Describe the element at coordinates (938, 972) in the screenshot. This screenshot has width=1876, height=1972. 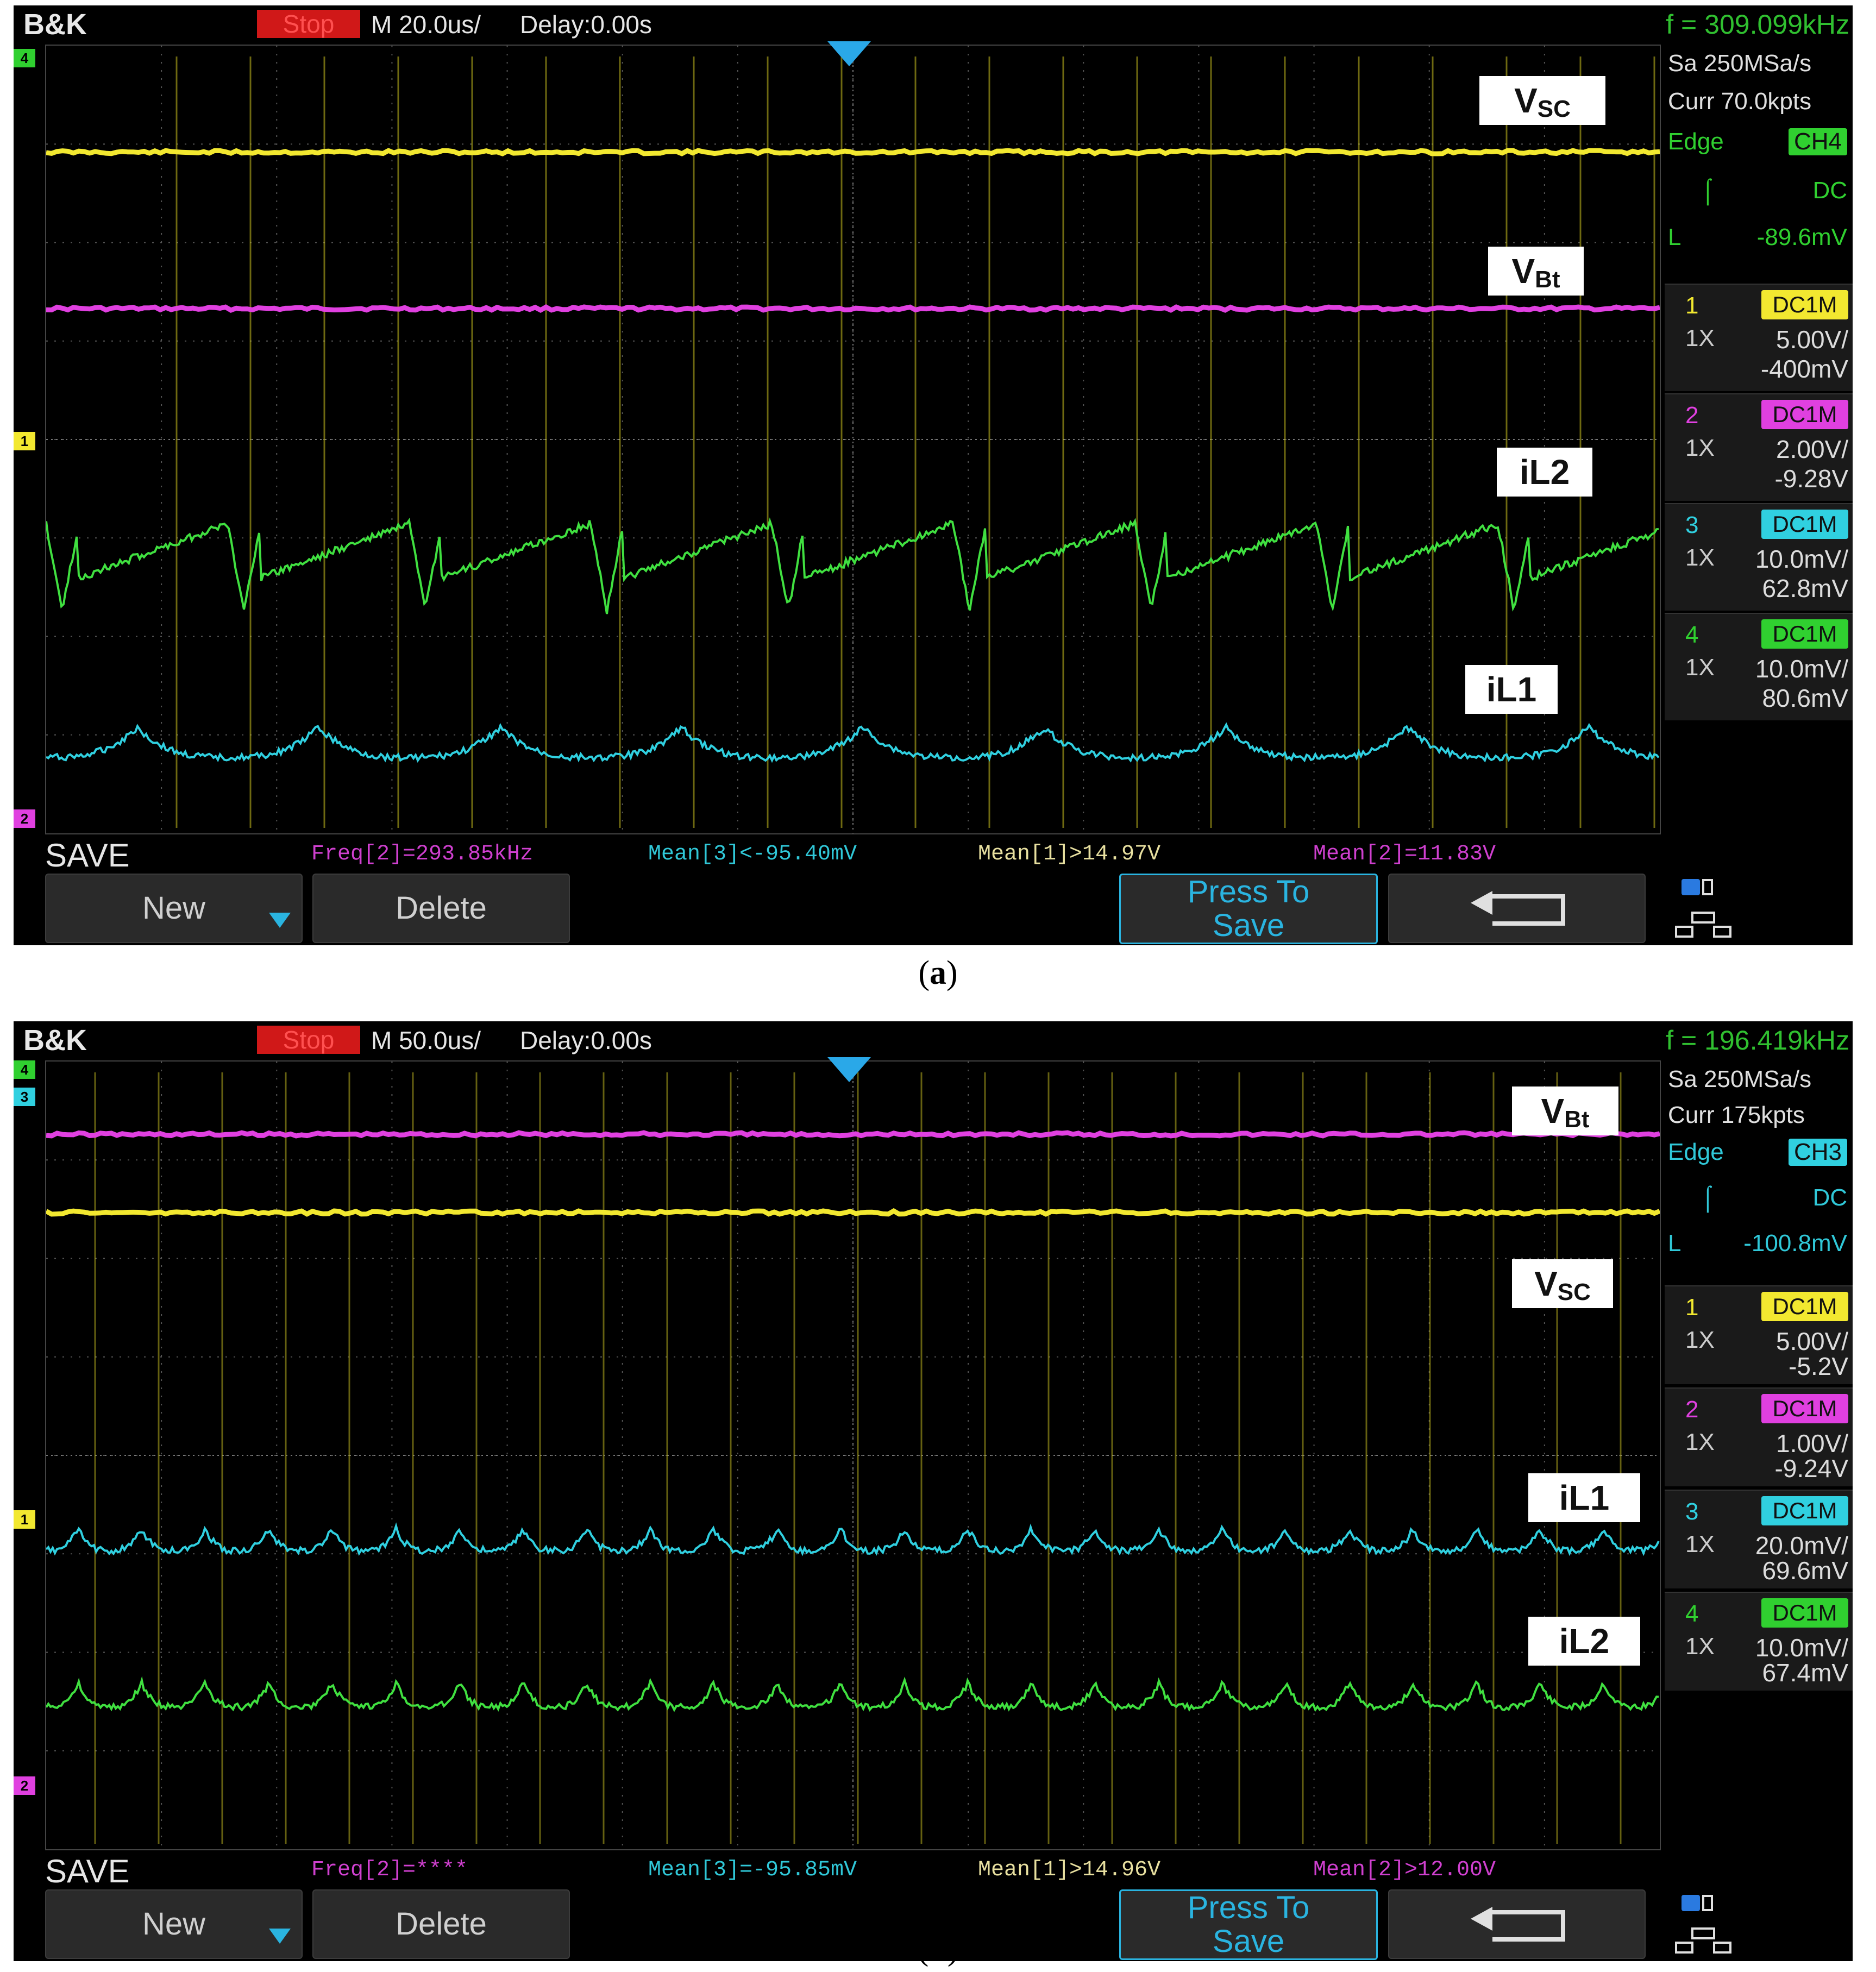
I see `caption-a: (a)` at that location.